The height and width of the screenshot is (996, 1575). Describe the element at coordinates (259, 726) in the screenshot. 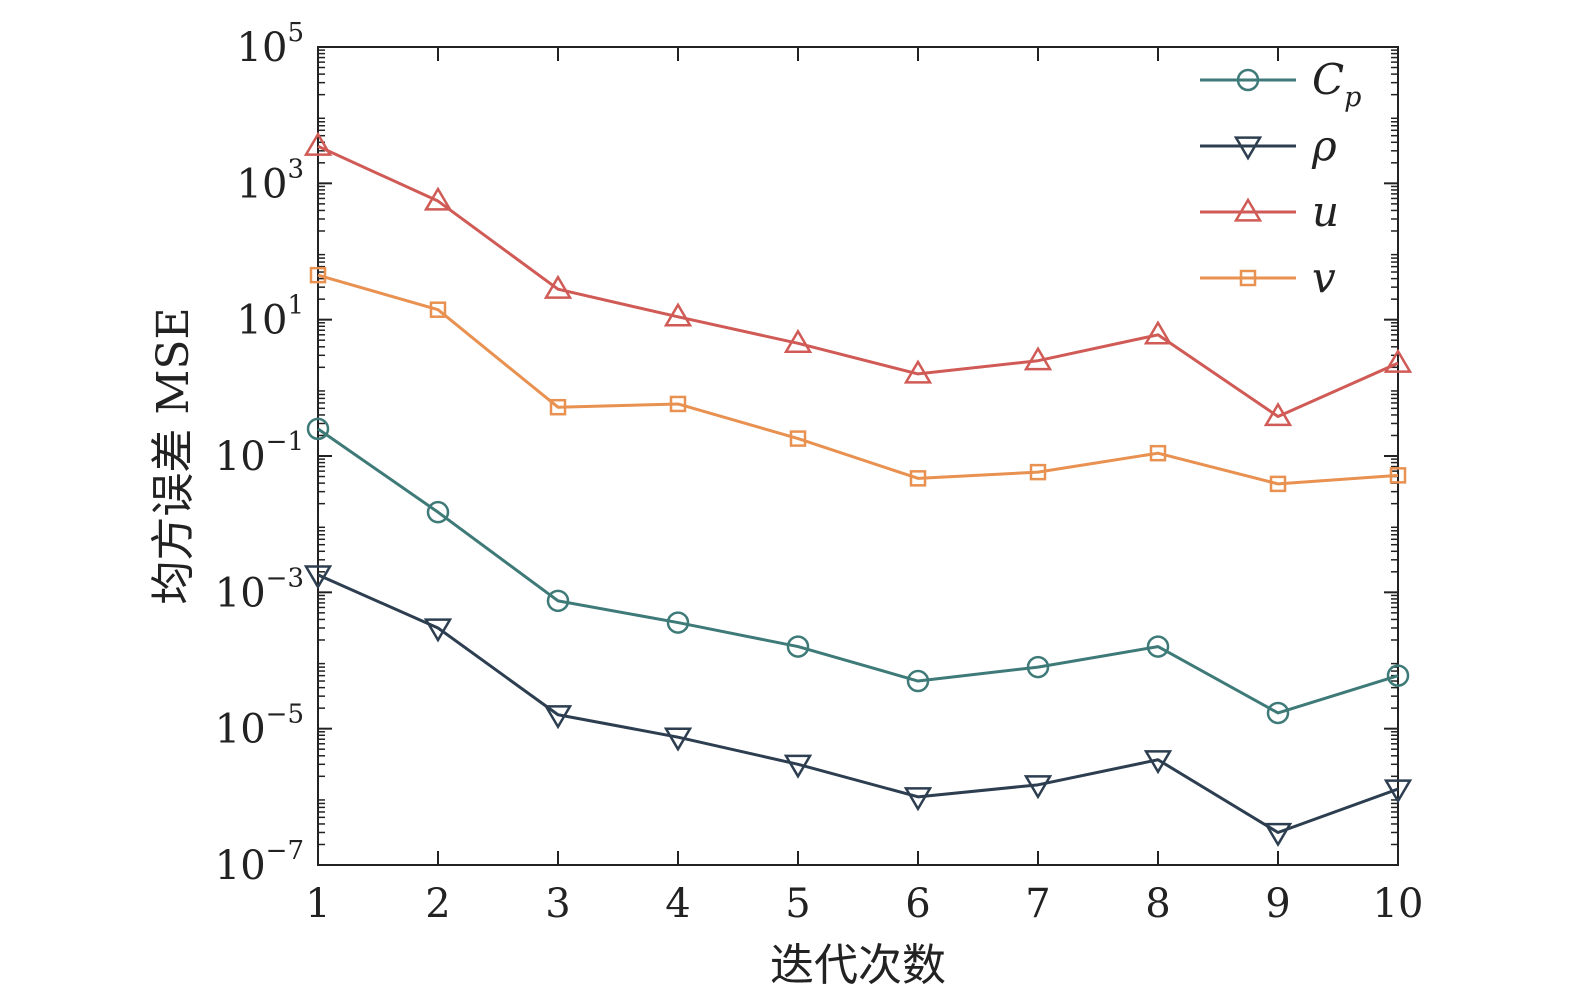

I see `y-tick-label: 10⁻⁵` at that location.